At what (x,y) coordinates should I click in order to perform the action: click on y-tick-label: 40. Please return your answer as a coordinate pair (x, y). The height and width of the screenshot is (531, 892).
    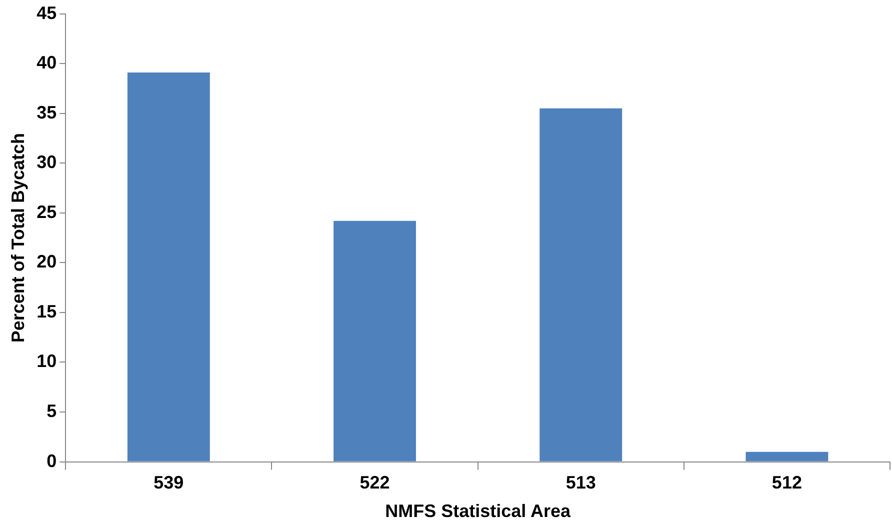
    Looking at the image, I should click on (46, 62).